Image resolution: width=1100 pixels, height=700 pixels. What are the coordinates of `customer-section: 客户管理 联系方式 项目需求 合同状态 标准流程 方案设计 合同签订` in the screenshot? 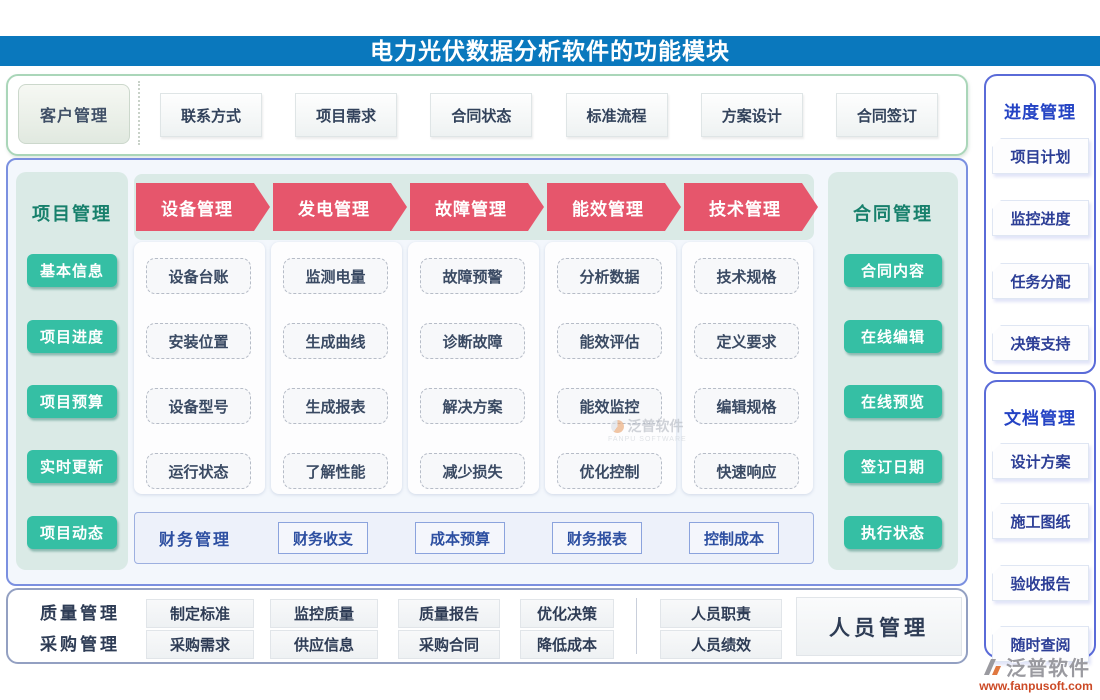 It's located at (487, 115).